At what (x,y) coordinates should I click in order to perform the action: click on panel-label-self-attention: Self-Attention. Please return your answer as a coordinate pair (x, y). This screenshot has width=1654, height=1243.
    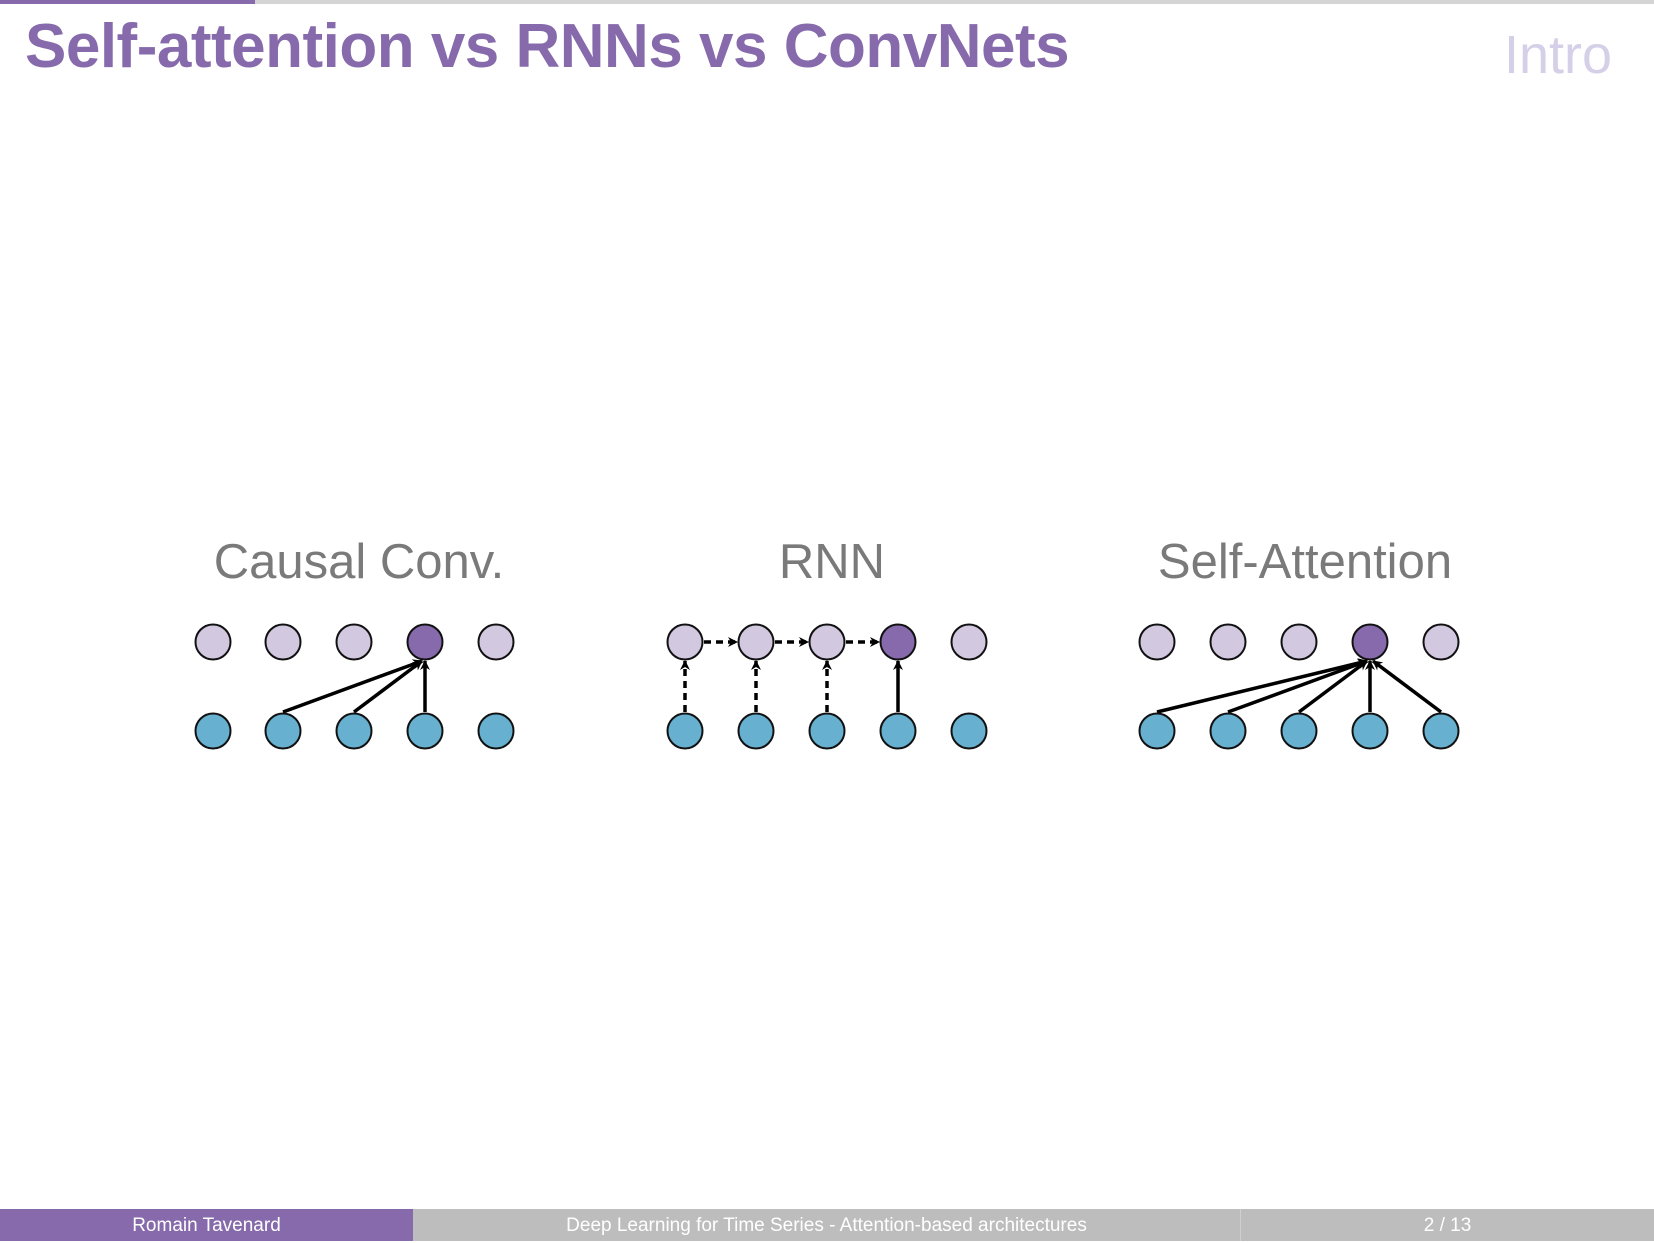
    Looking at the image, I should click on (1305, 562).